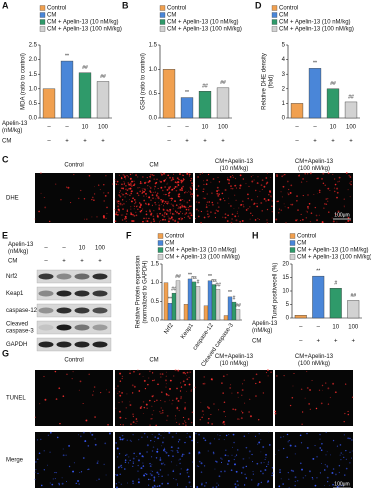 The image size is (371, 500). Describe the element at coordinates (314, 162) in the screenshot. I see `column-title: CM+Apelin-13` at that location.